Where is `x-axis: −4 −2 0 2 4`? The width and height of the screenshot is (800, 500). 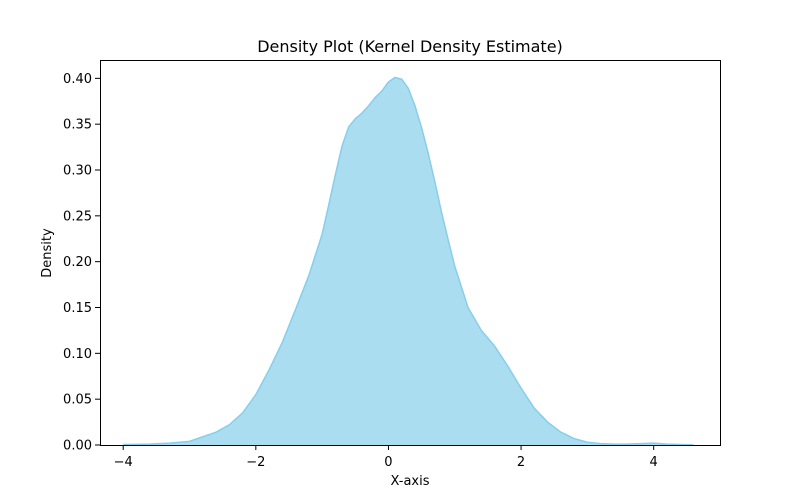
x-axis: −4 −2 0 2 4 is located at coordinates (386, 457).